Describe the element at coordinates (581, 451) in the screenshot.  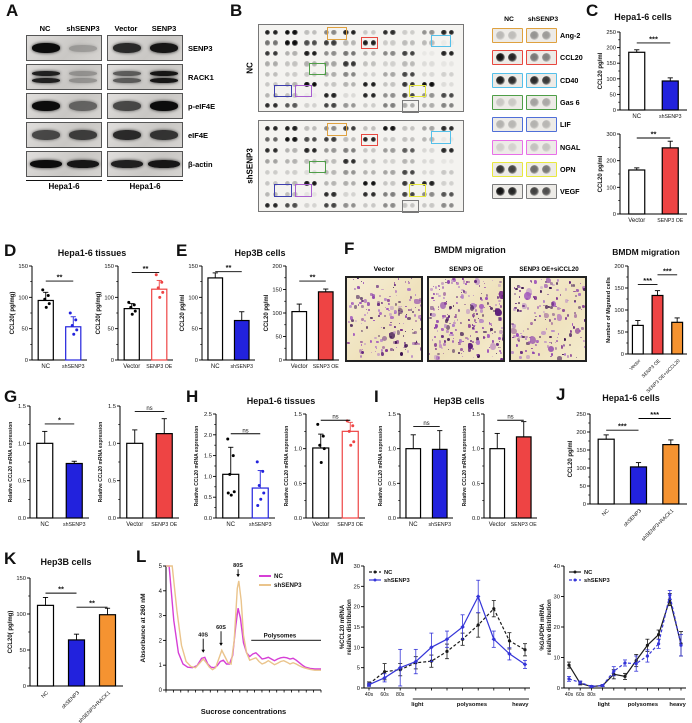
I see `svg-text: 150` at that location.